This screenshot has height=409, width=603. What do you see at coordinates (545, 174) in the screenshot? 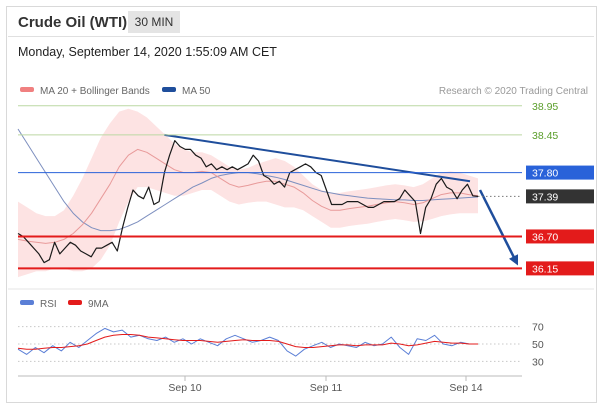
I see `level-label-2: 37.80` at bounding box center [545, 174].